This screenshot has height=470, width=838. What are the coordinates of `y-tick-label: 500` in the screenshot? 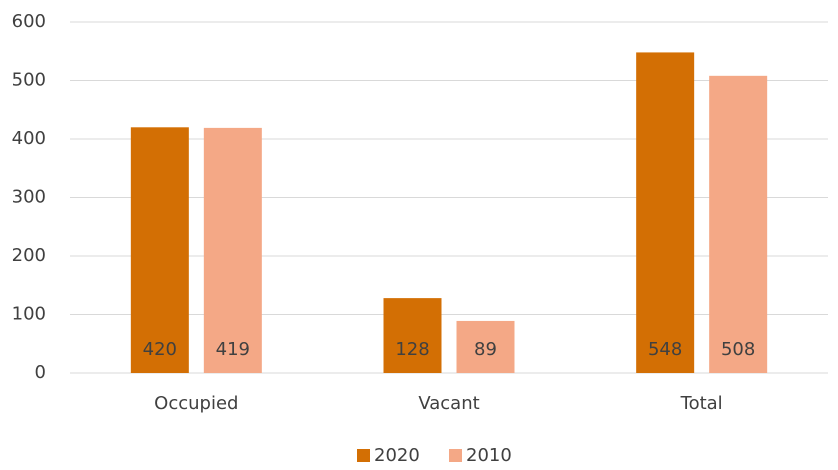 It's located at (29, 80).